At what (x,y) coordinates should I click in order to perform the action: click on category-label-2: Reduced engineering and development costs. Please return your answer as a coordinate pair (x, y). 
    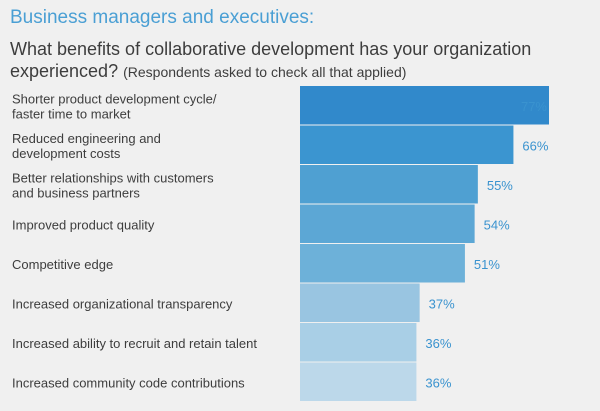
    Looking at the image, I should click on (86, 146).